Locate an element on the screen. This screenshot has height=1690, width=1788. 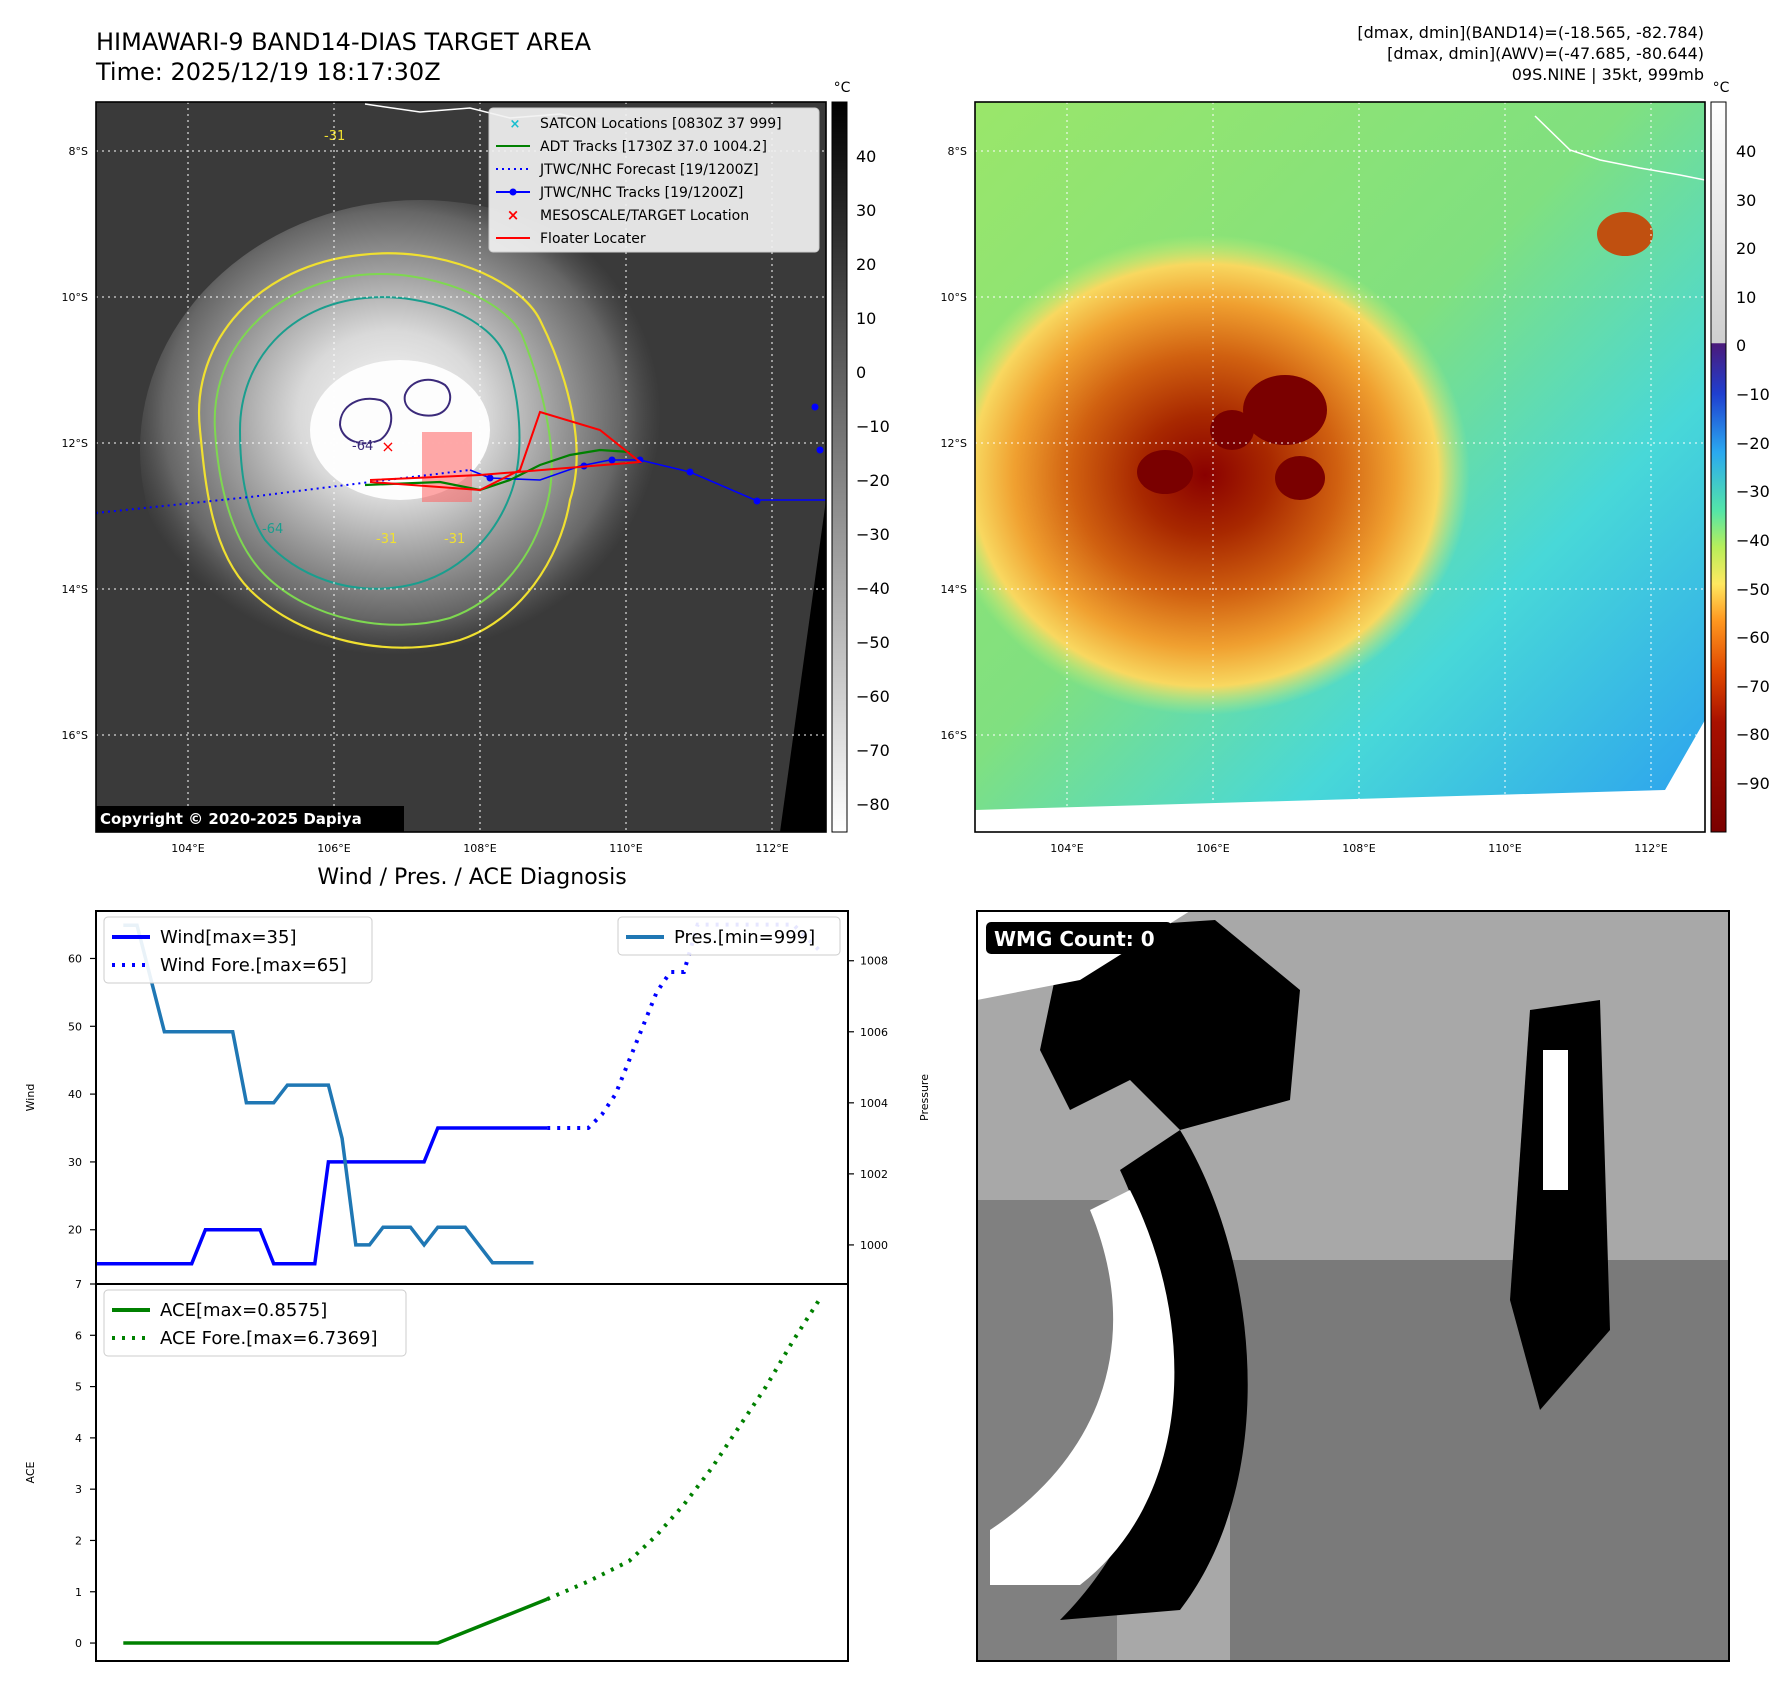
y-tick-label: 30 is located at coordinates (75, 1162).